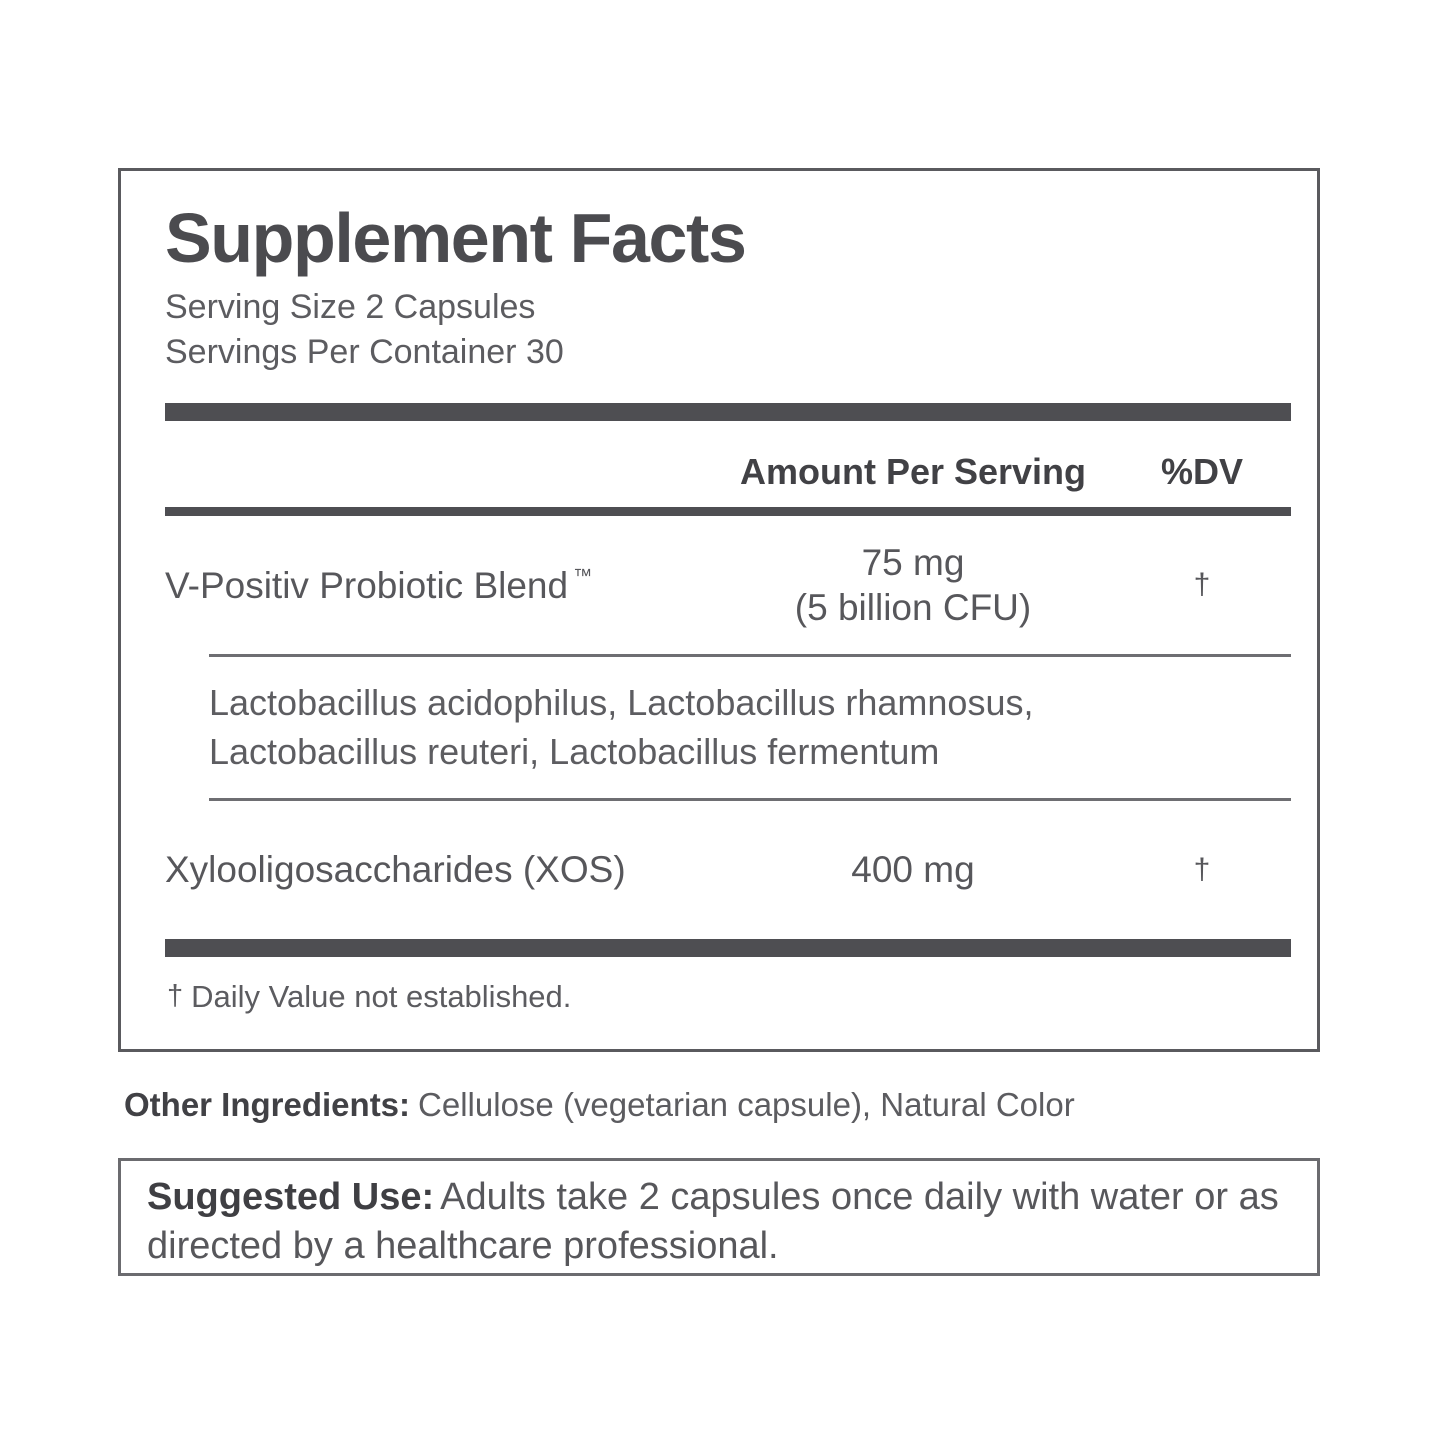 Image resolution: width=1445 pixels, height=1445 pixels. Describe the element at coordinates (381, 996) in the screenshot. I see `footnote-text: Daily Value not established.` at that location.